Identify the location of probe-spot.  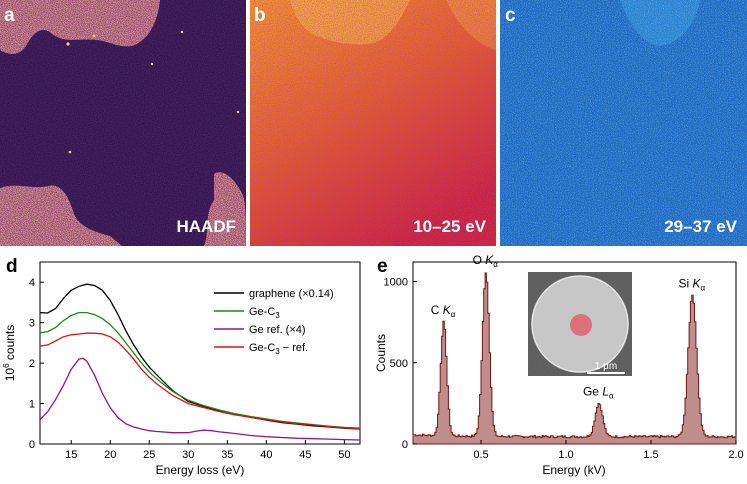
(581, 325).